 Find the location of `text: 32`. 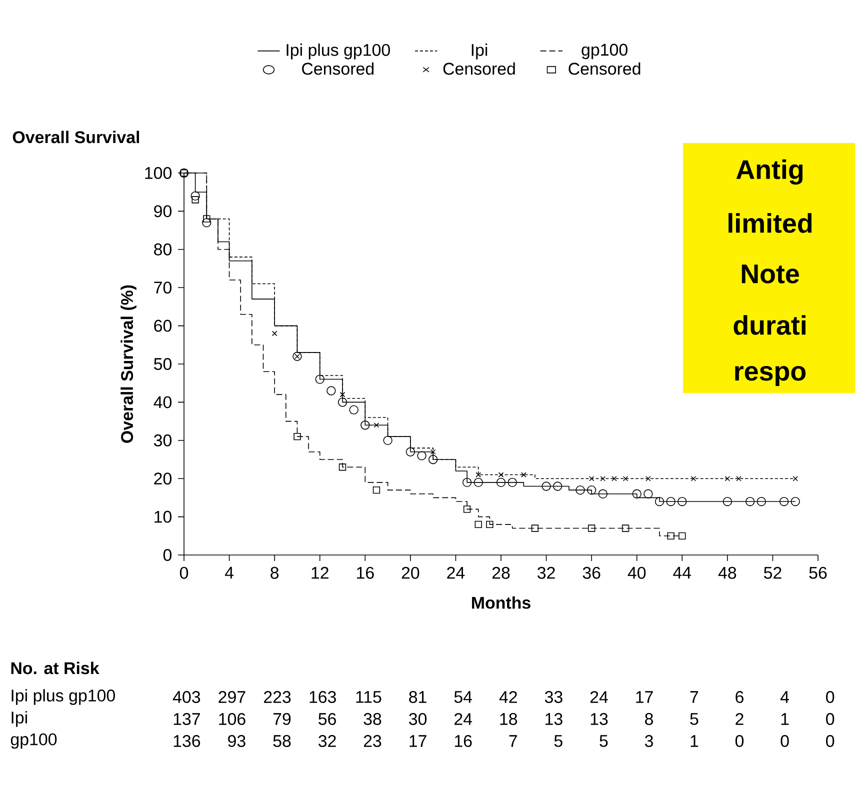

text: 32 is located at coordinates (327, 741).